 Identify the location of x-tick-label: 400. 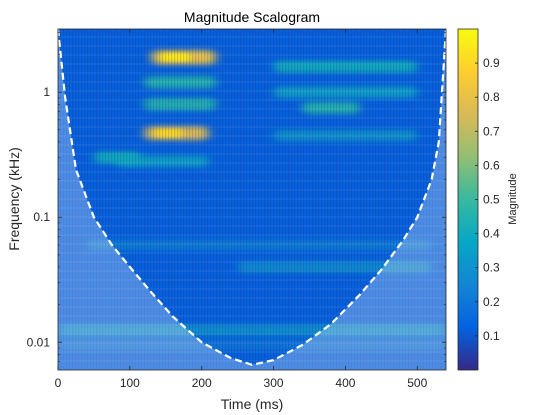
(345, 383).